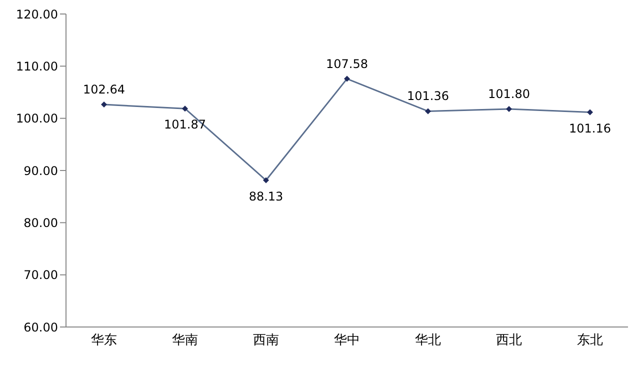 The image size is (644, 365). Describe the element at coordinates (509, 93) in the screenshot. I see `data-label: 101.80` at that location.